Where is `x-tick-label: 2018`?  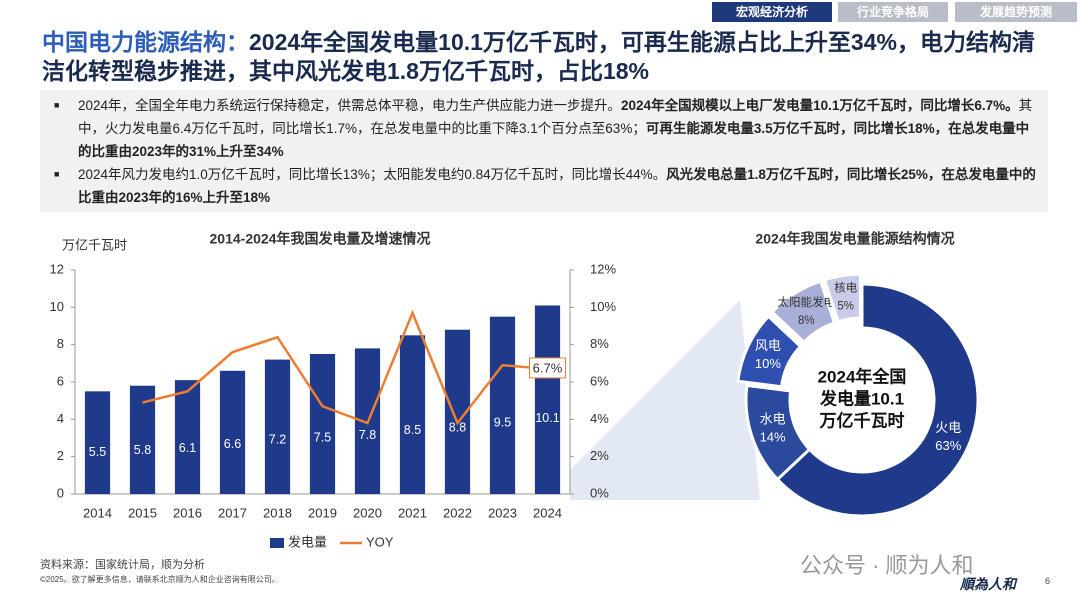
x-tick-label: 2018 is located at coordinates (277, 512).